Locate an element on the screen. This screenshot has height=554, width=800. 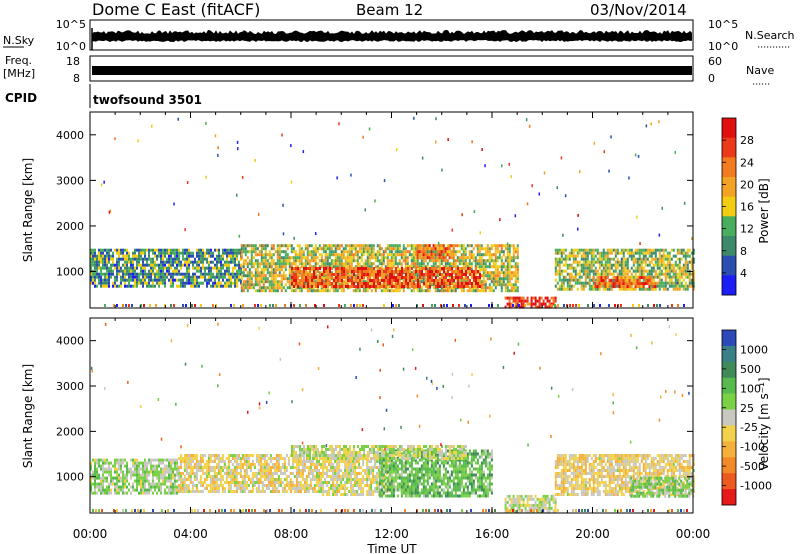
y-tick-label: 4000 is located at coordinates (70, 135).